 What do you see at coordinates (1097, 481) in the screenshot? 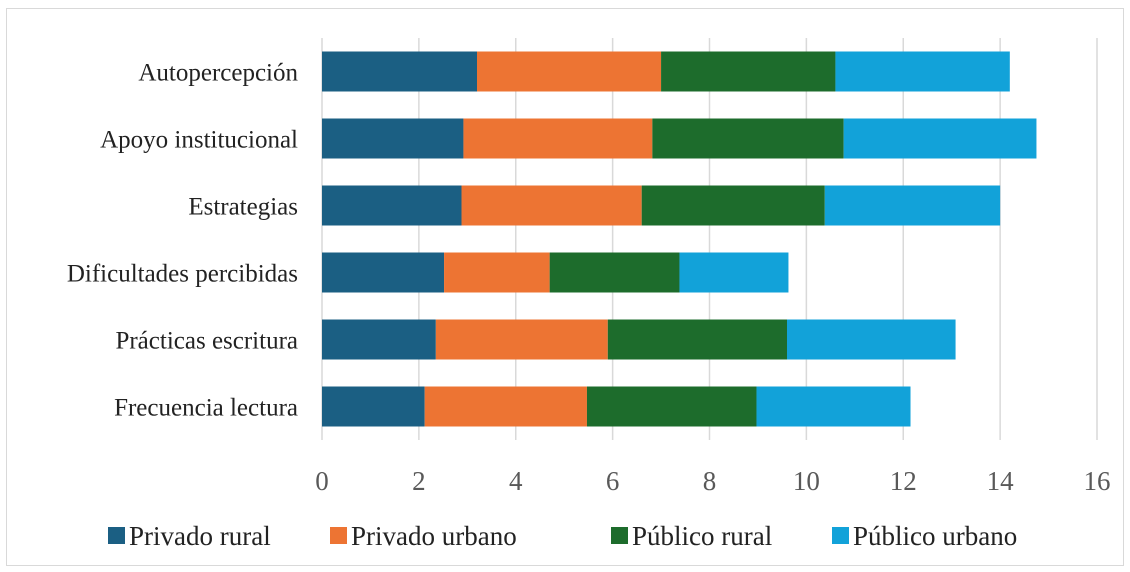
I see `x-tick-label: 16` at bounding box center [1097, 481].